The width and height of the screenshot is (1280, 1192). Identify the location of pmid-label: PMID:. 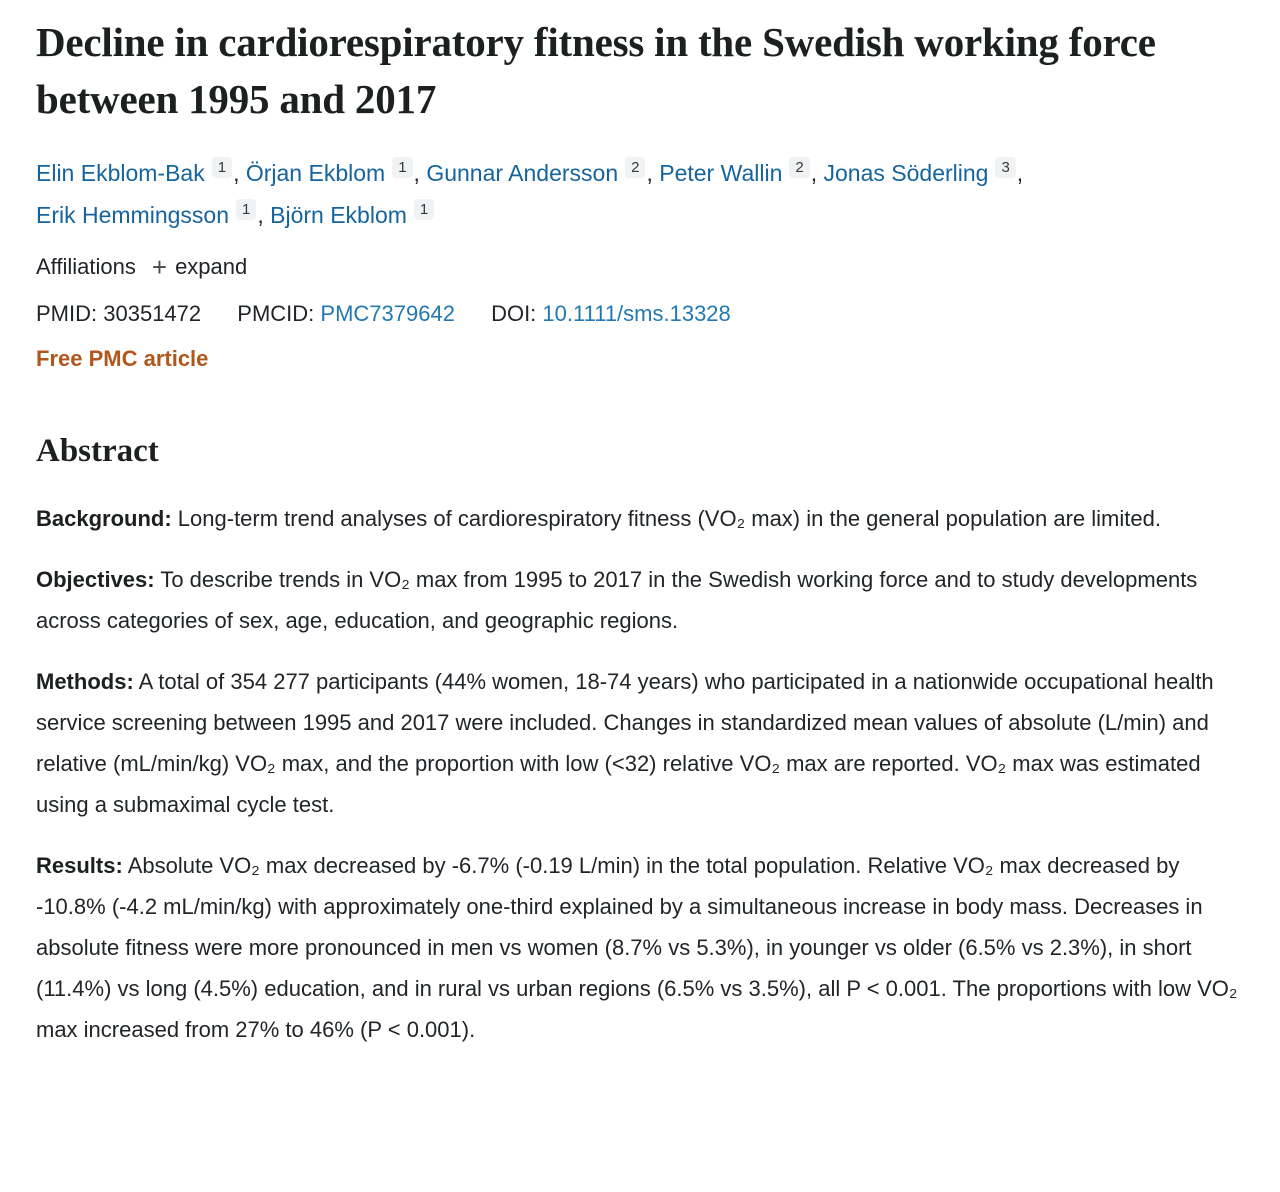
(67, 313).